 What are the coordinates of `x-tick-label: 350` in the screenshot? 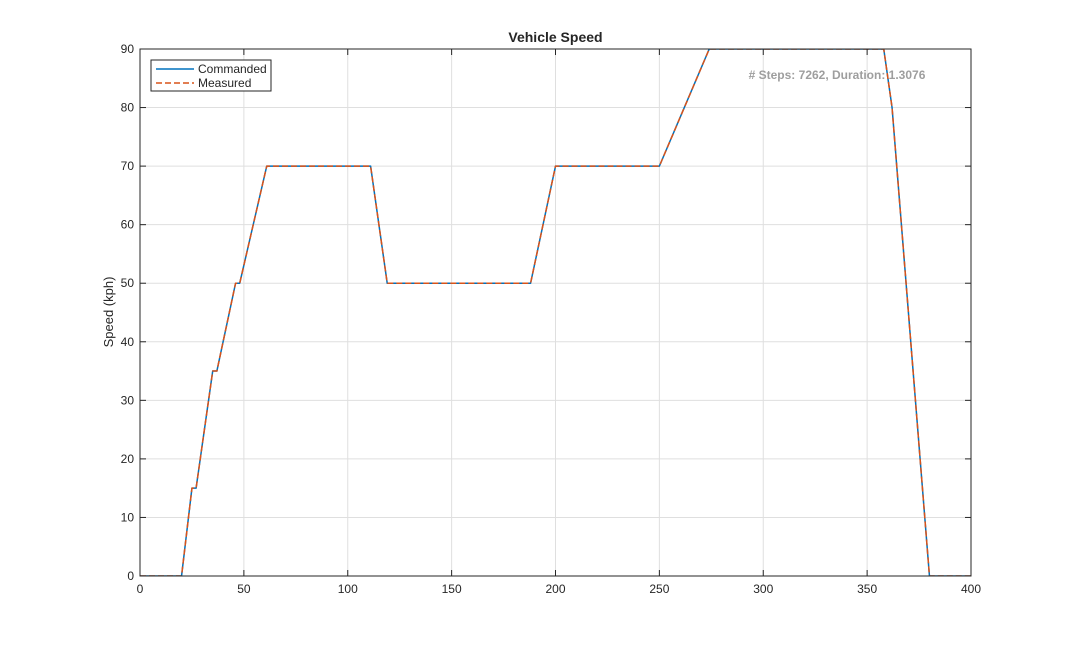 It's located at (867, 589).